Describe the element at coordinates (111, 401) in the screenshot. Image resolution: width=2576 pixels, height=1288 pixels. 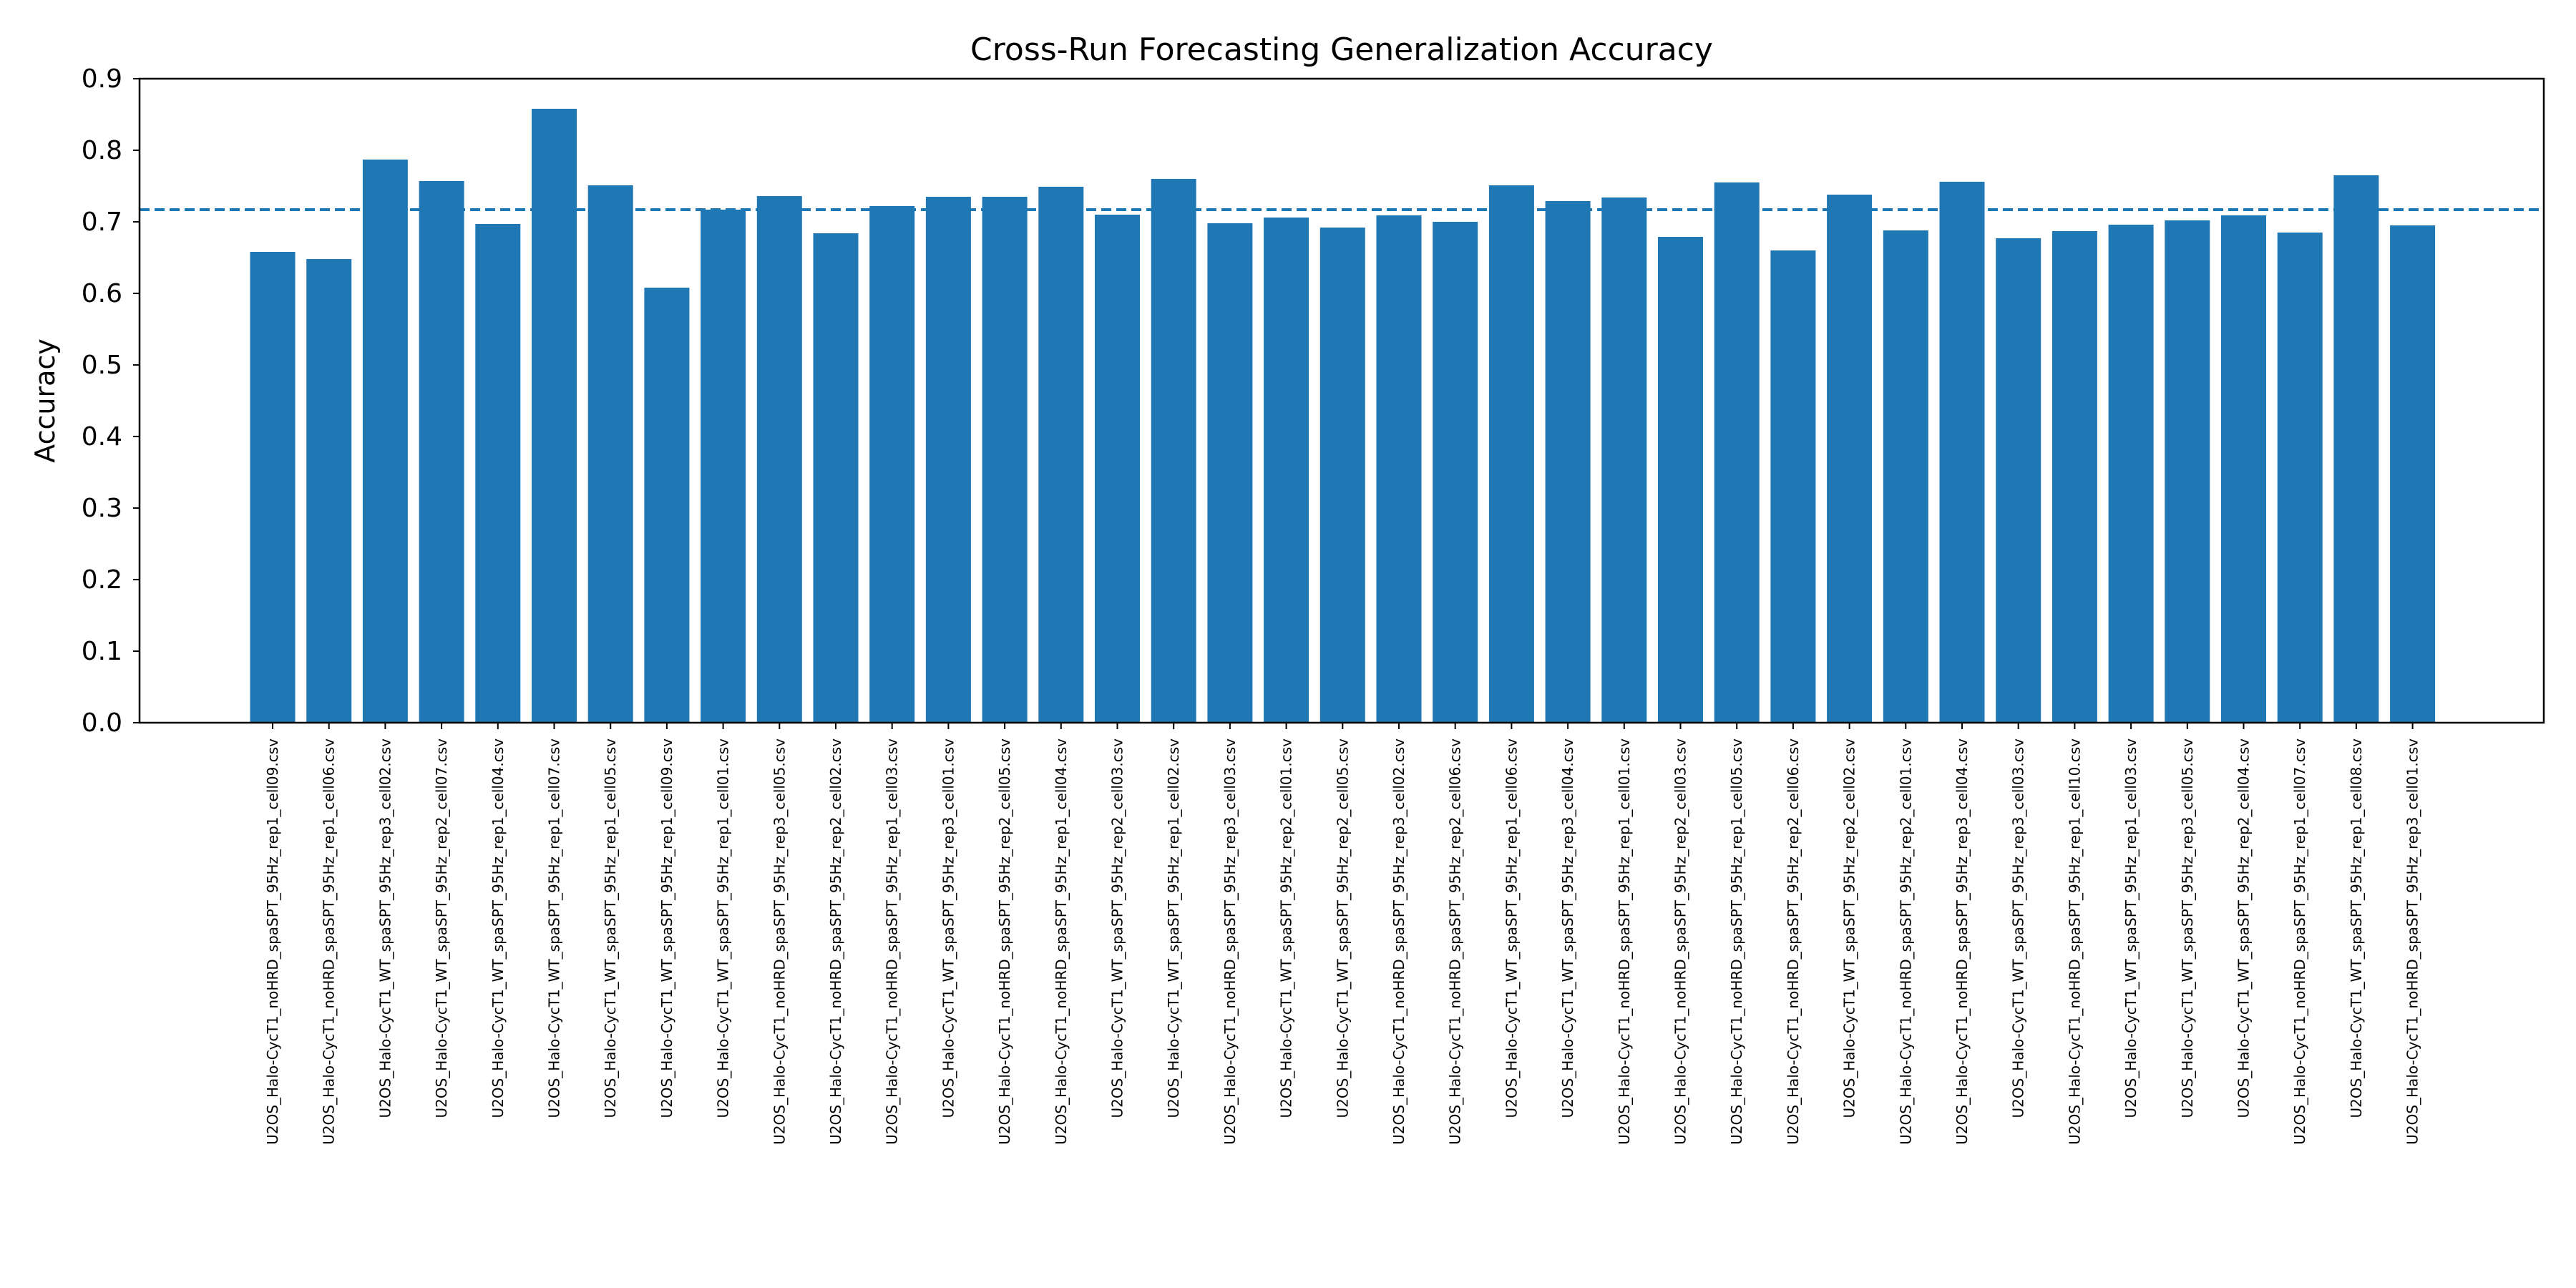
I see `y-axis-ticks: 0.0 0.1 0.2 0.3 0.4 0.5 0.6 0.7 0.8 0.9` at that location.